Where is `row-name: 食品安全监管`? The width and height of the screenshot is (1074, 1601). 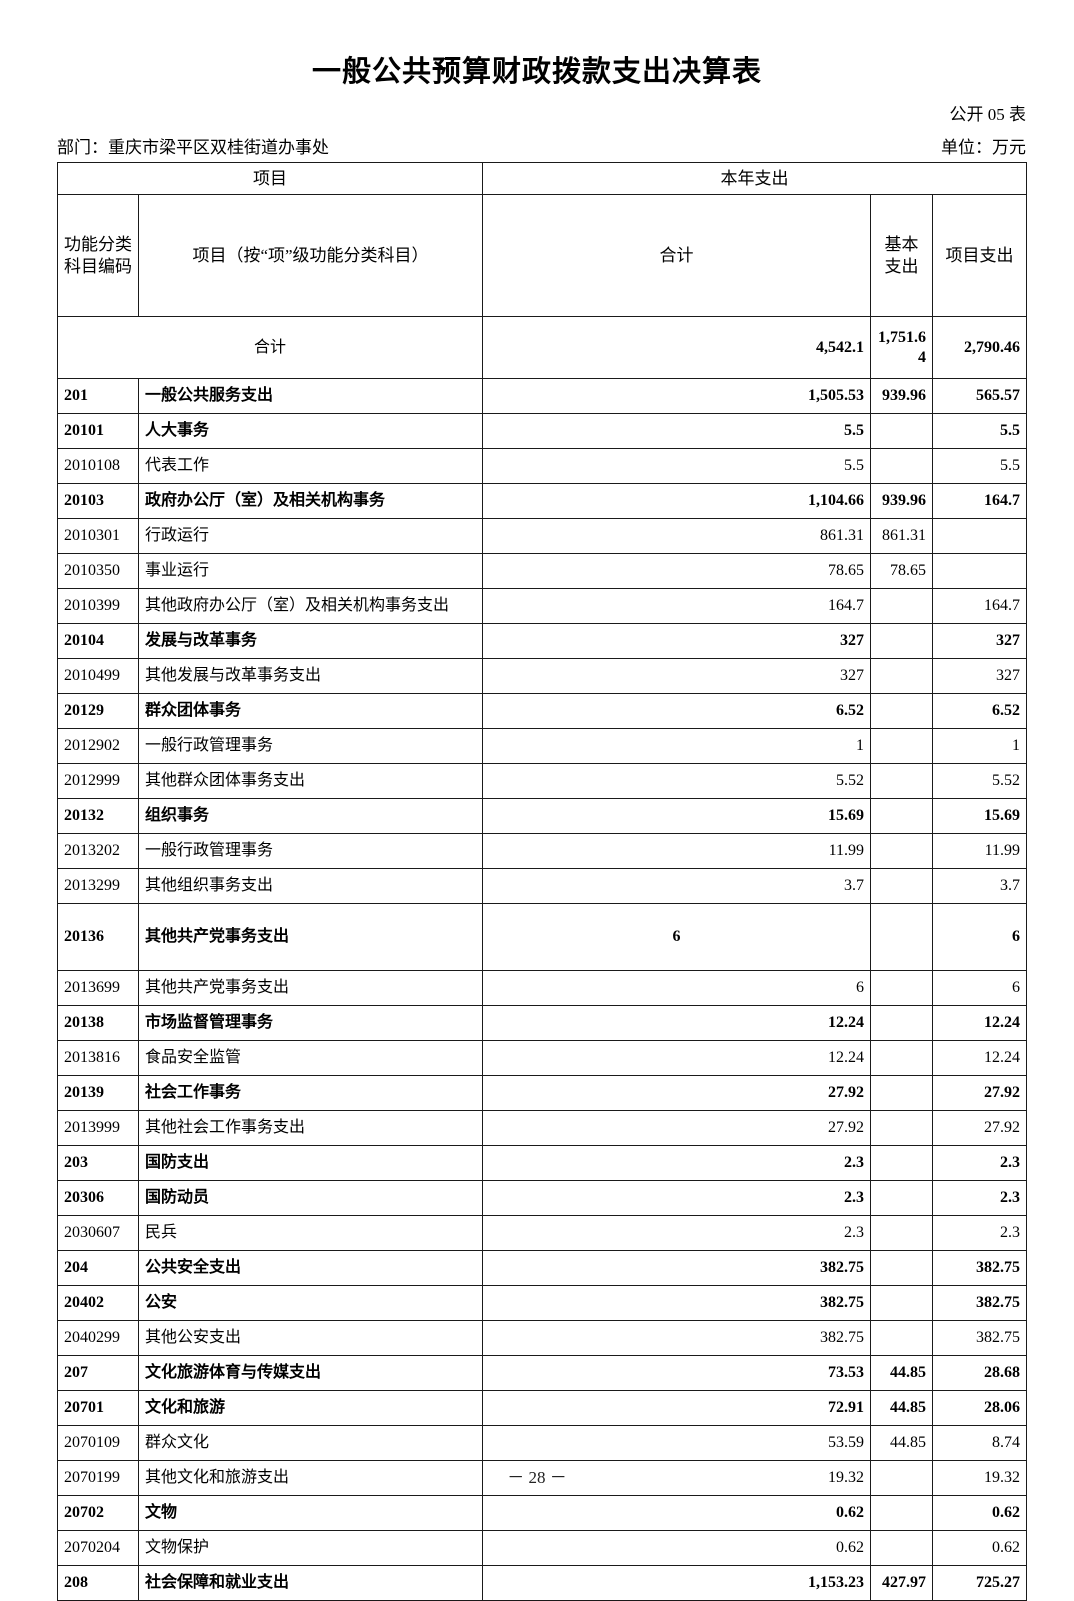
row-name: 食品安全监管 is located at coordinates (310, 1058).